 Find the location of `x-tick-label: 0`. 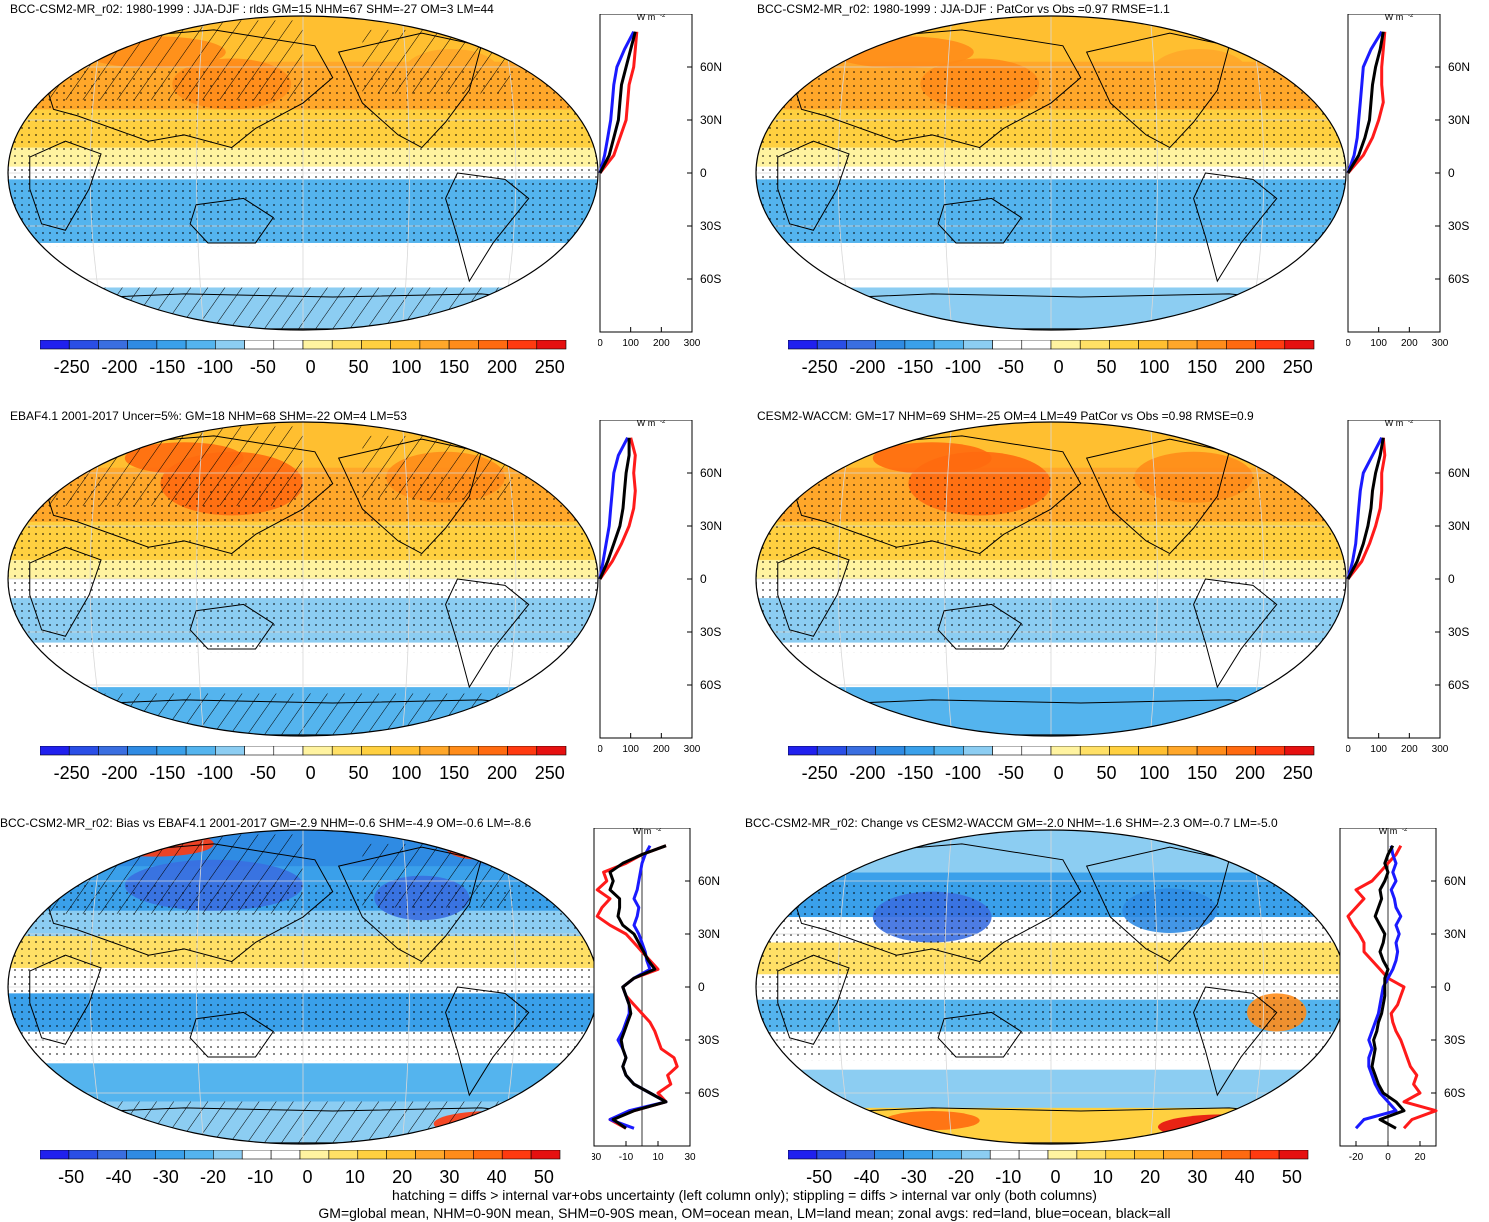

x-tick-label: 0 is located at coordinates (600, 343).